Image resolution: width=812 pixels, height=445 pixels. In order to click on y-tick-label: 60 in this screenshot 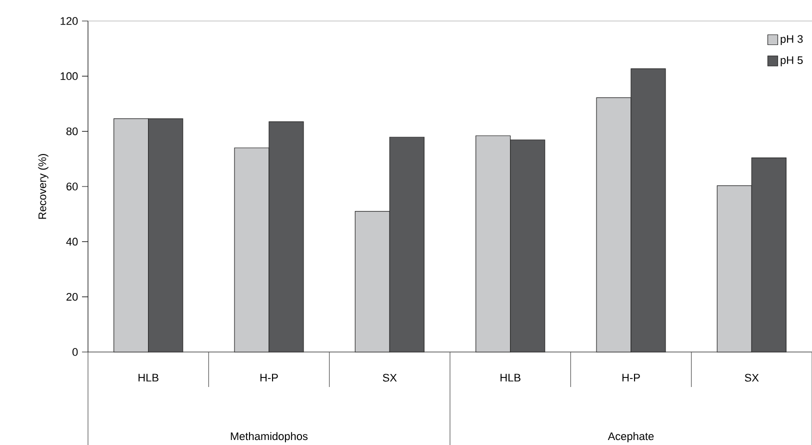, I will do `click(72, 186)`.